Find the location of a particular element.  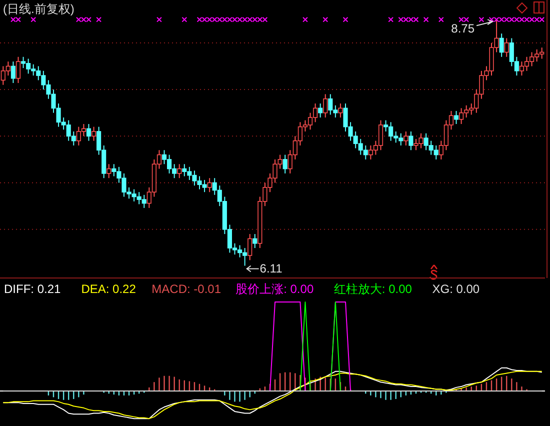

annotation: 8.75 is located at coordinates (463, 29).